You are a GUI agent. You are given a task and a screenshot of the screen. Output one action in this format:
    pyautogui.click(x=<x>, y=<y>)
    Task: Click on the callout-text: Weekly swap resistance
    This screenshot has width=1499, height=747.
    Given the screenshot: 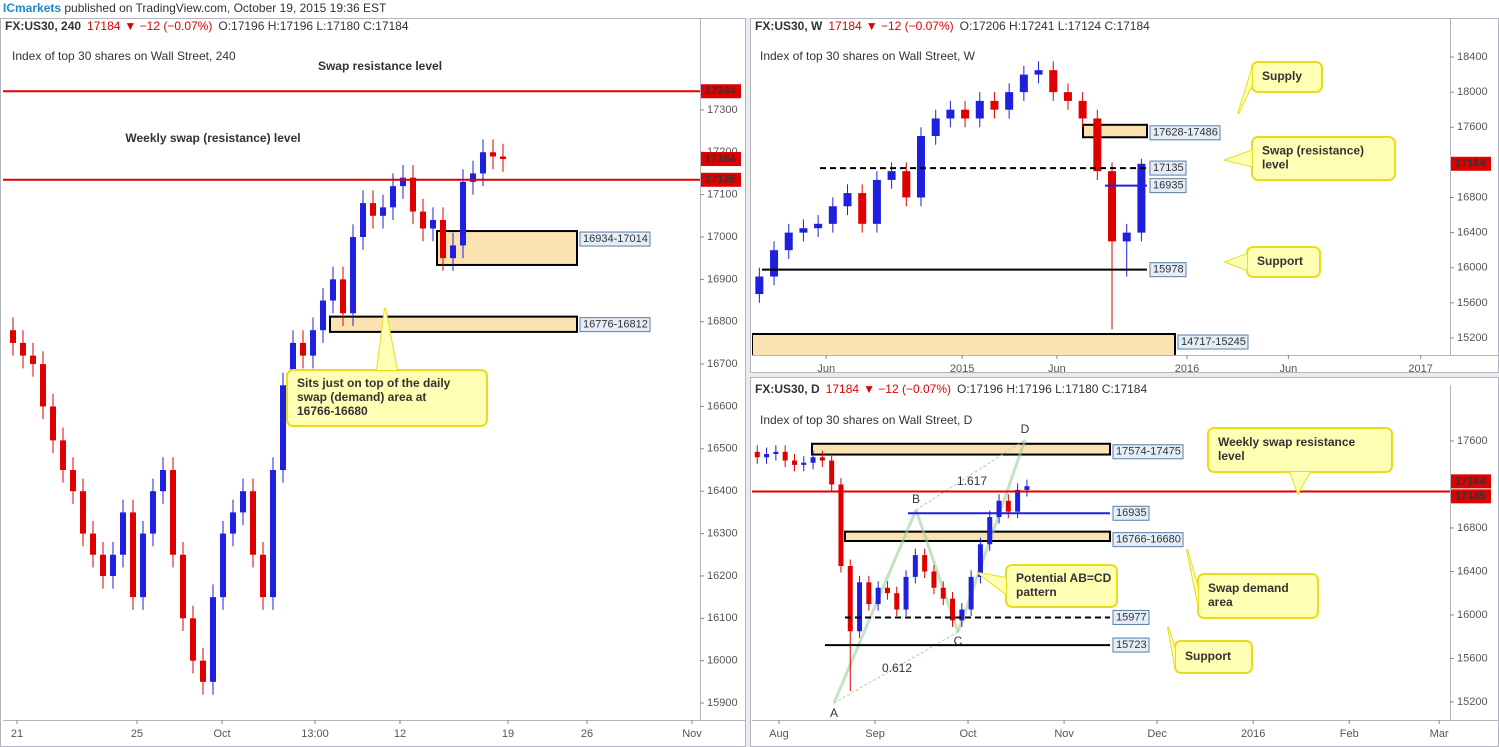 What is the action you would take?
    pyautogui.click(x=1287, y=442)
    